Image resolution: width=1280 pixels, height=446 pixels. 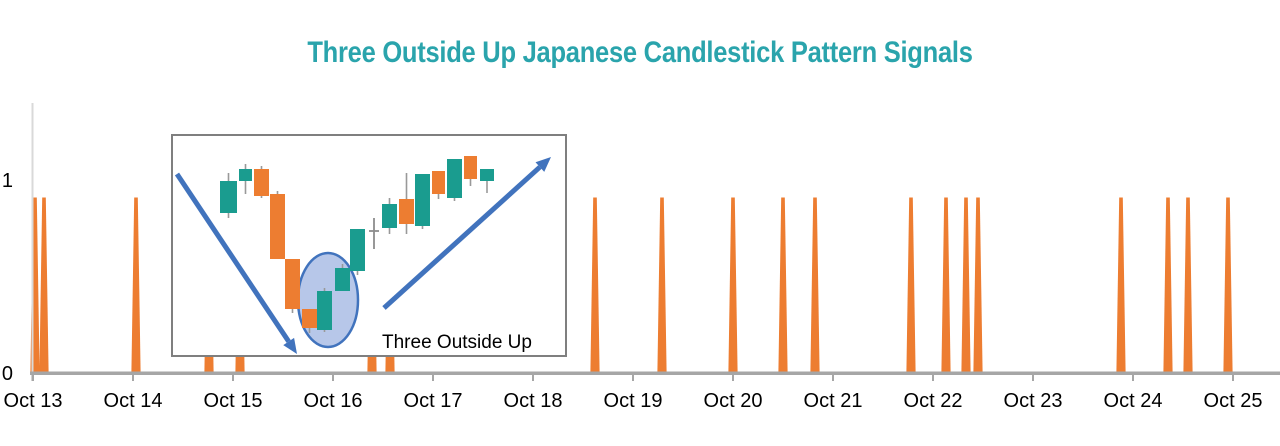 I want to click on x-tick-label: Oct 13, so click(x=33, y=401).